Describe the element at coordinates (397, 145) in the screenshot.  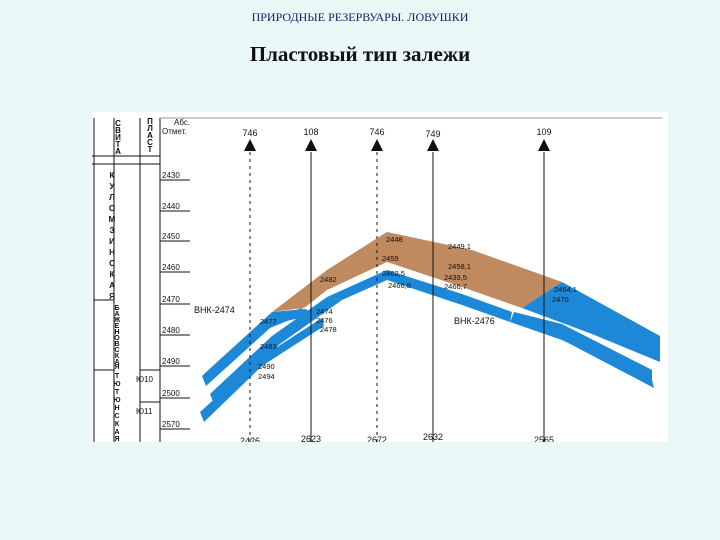
I see `well-markers` at that location.